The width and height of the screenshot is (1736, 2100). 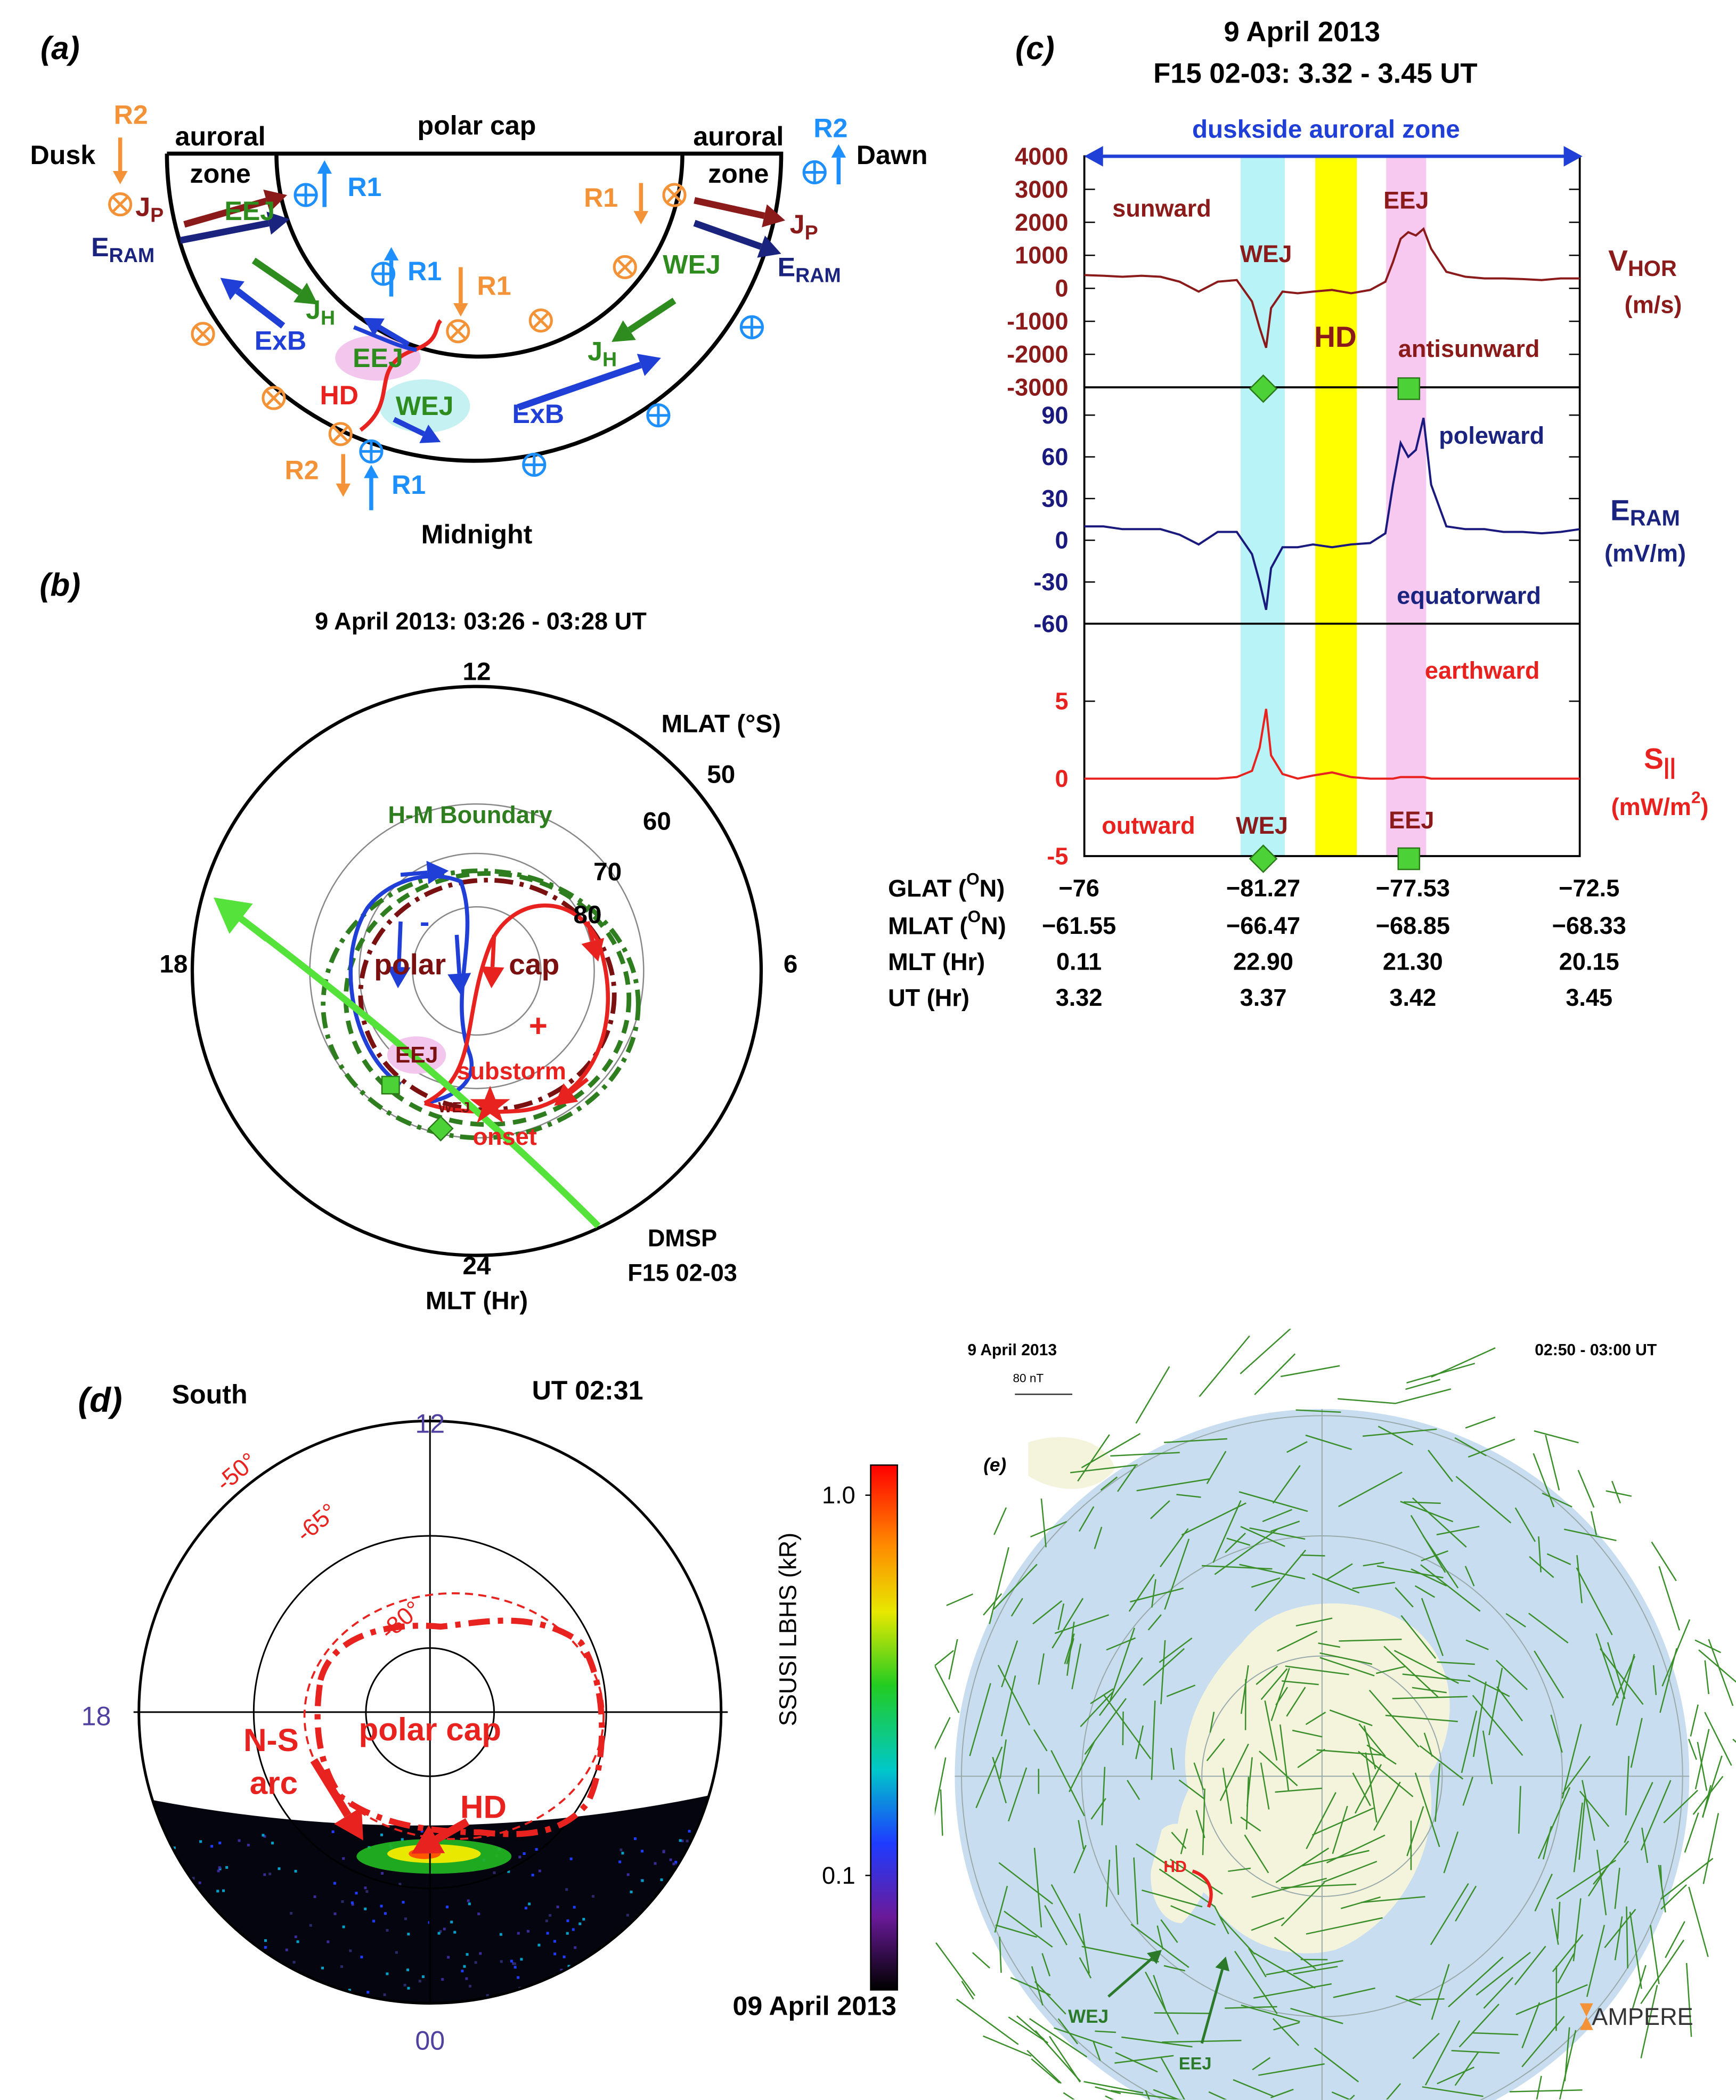 What do you see at coordinates (797, 224) in the screenshot?
I see `label-main: J` at bounding box center [797, 224].